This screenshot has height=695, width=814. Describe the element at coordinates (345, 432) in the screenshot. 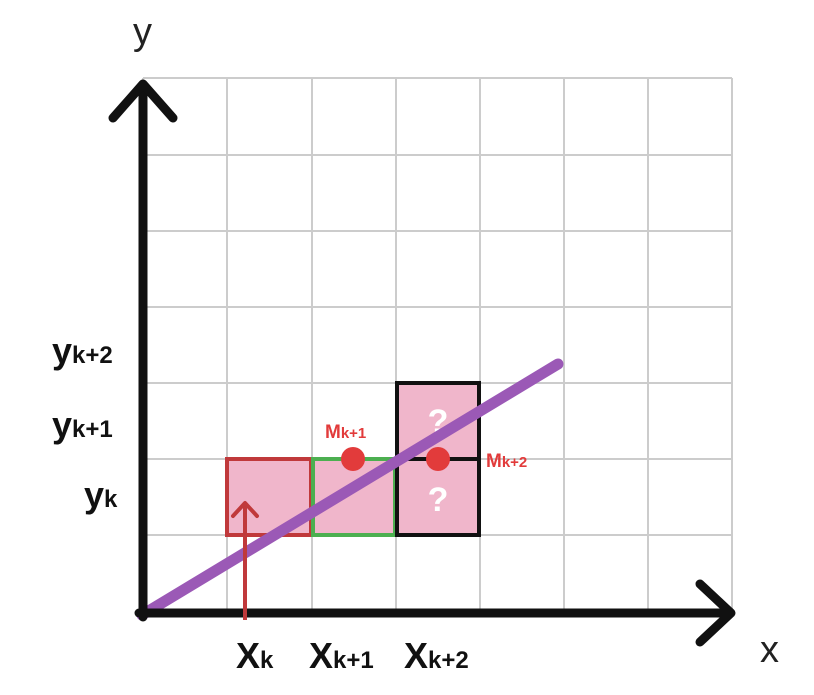

I see `midpoint-k-plus-1-label: Mk+1` at that location.